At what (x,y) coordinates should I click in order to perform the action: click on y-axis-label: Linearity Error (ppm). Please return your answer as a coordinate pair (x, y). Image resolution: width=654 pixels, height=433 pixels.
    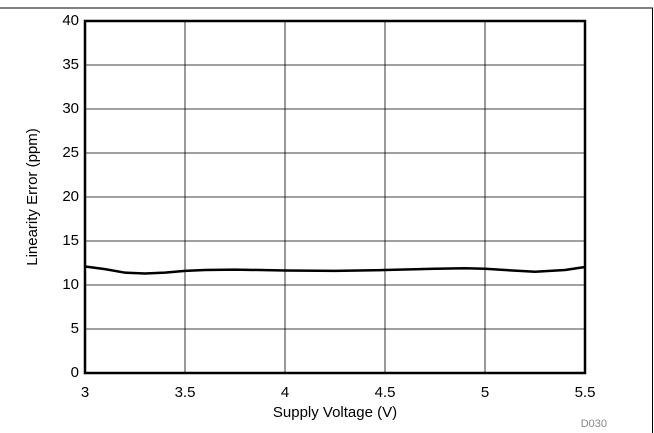
    Looking at the image, I should click on (32, 197).